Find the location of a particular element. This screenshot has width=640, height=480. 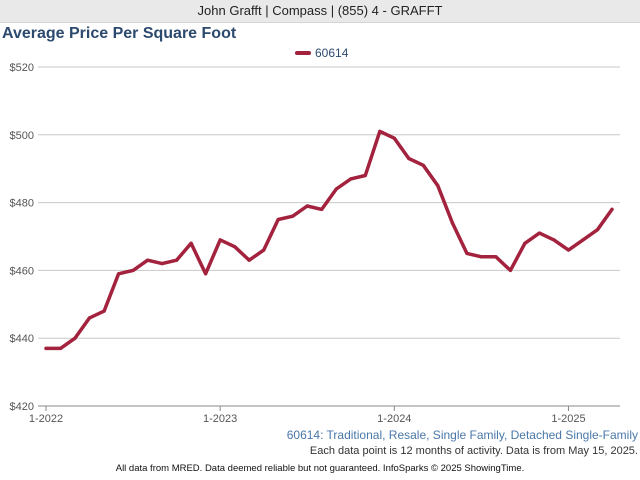

y-tick-label: $420 is located at coordinates (22, 407).